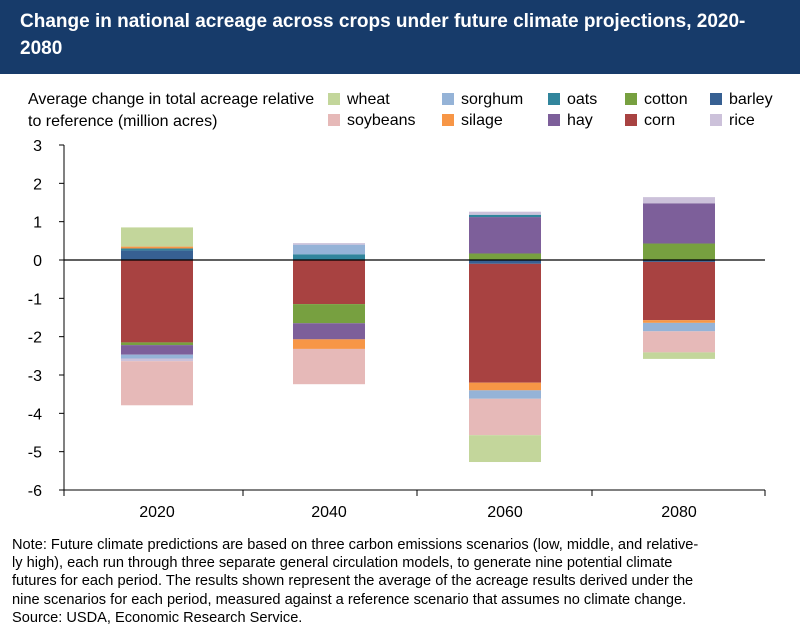 The height and width of the screenshot is (640, 800). I want to click on legend-label-oats: oats, so click(582, 99).